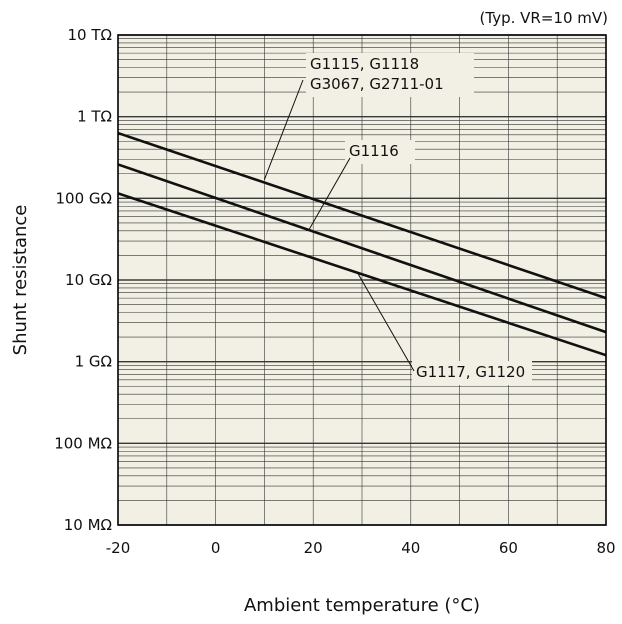 The height and width of the screenshot is (624, 622). Describe the element at coordinates (362, 605) in the screenshot. I see `x-axis-label: Ambient temperature (°C)` at that location.